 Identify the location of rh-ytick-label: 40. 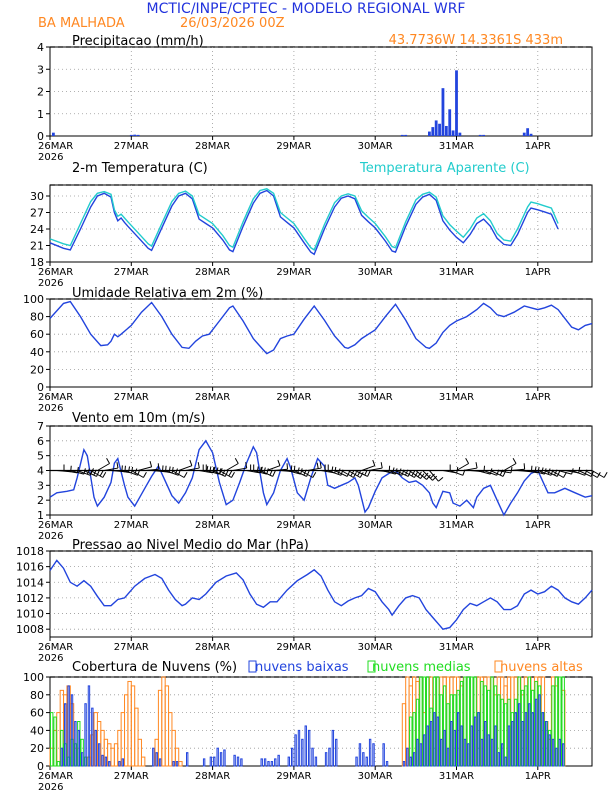
(37, 352).